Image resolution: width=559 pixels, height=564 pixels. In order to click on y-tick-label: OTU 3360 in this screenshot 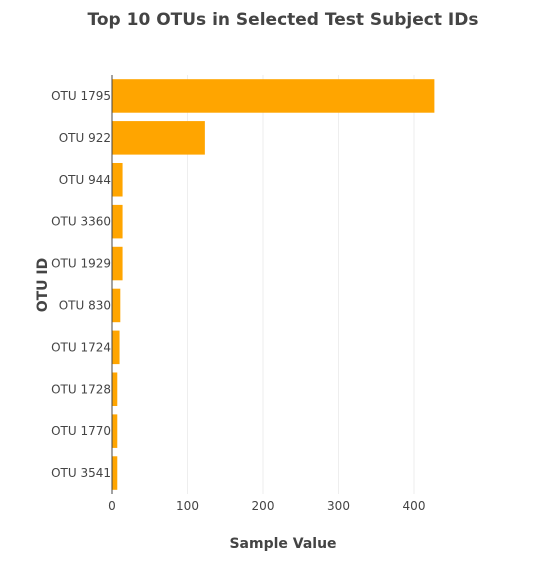, I will do `click(81, 222)`.